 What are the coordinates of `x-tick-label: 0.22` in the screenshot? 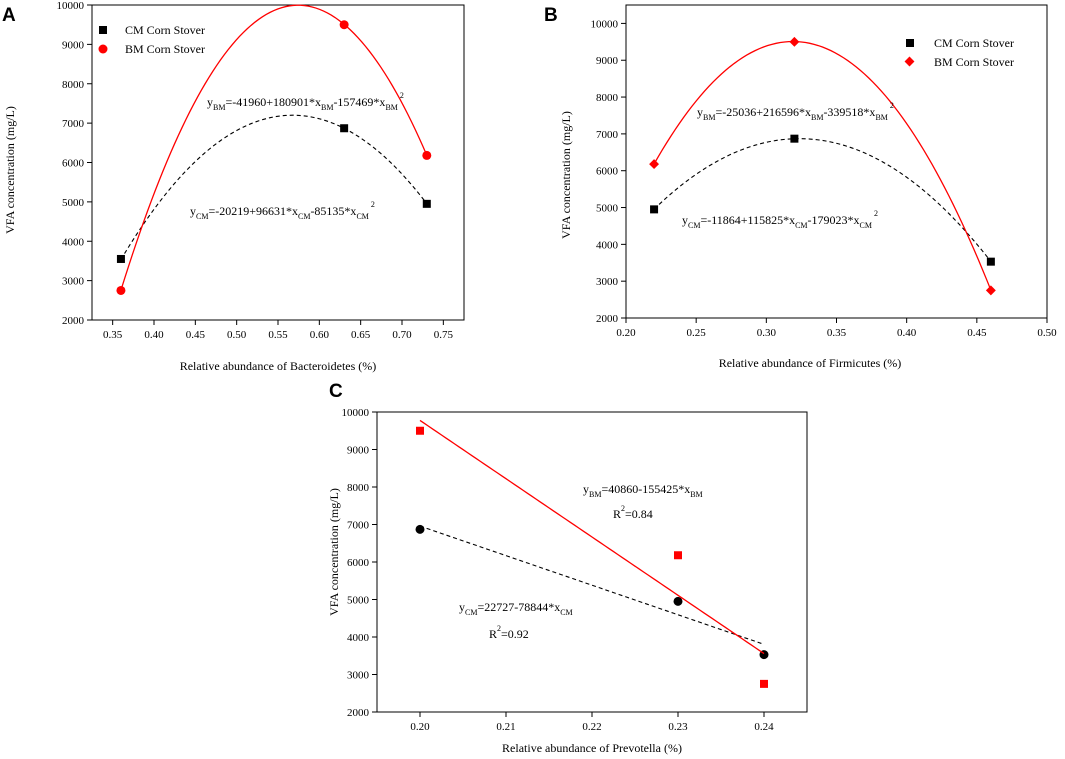 It's located at (591, 727).